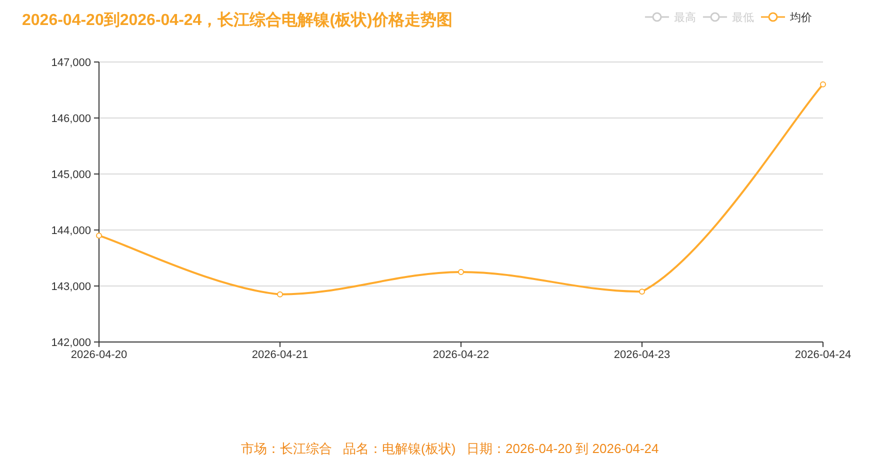 The image size is (881, 465). What do you see at coordinates (280, 355) in the screenshot?
I see `x-tick-label: 2026-04-21` at bounding box center [280, 355].